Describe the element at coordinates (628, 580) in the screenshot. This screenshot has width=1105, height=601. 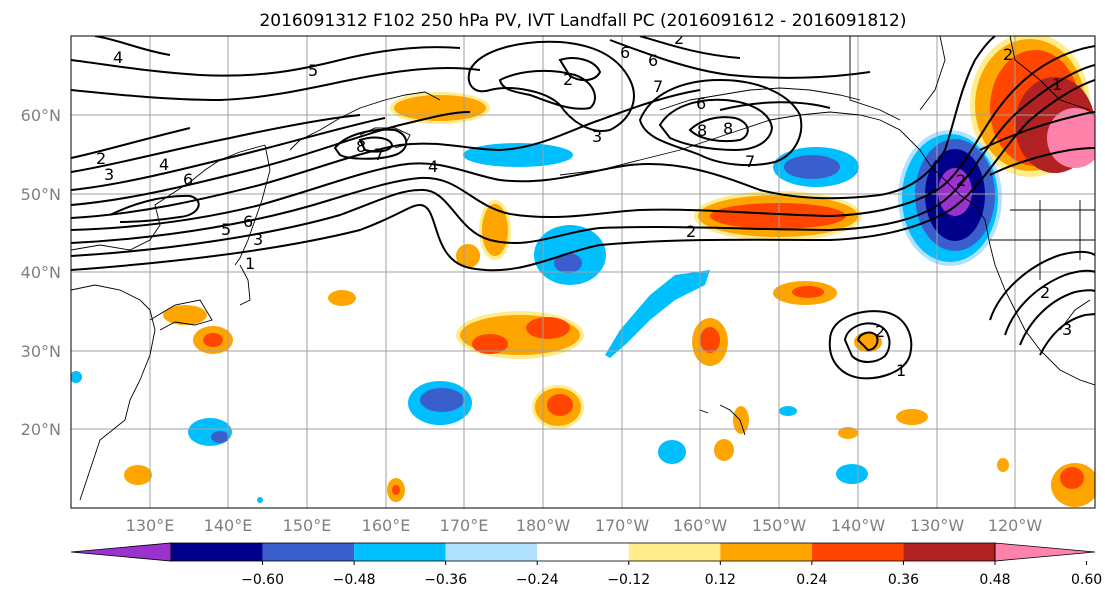
I see `colorbar-tick-label: −0.12` at that location.